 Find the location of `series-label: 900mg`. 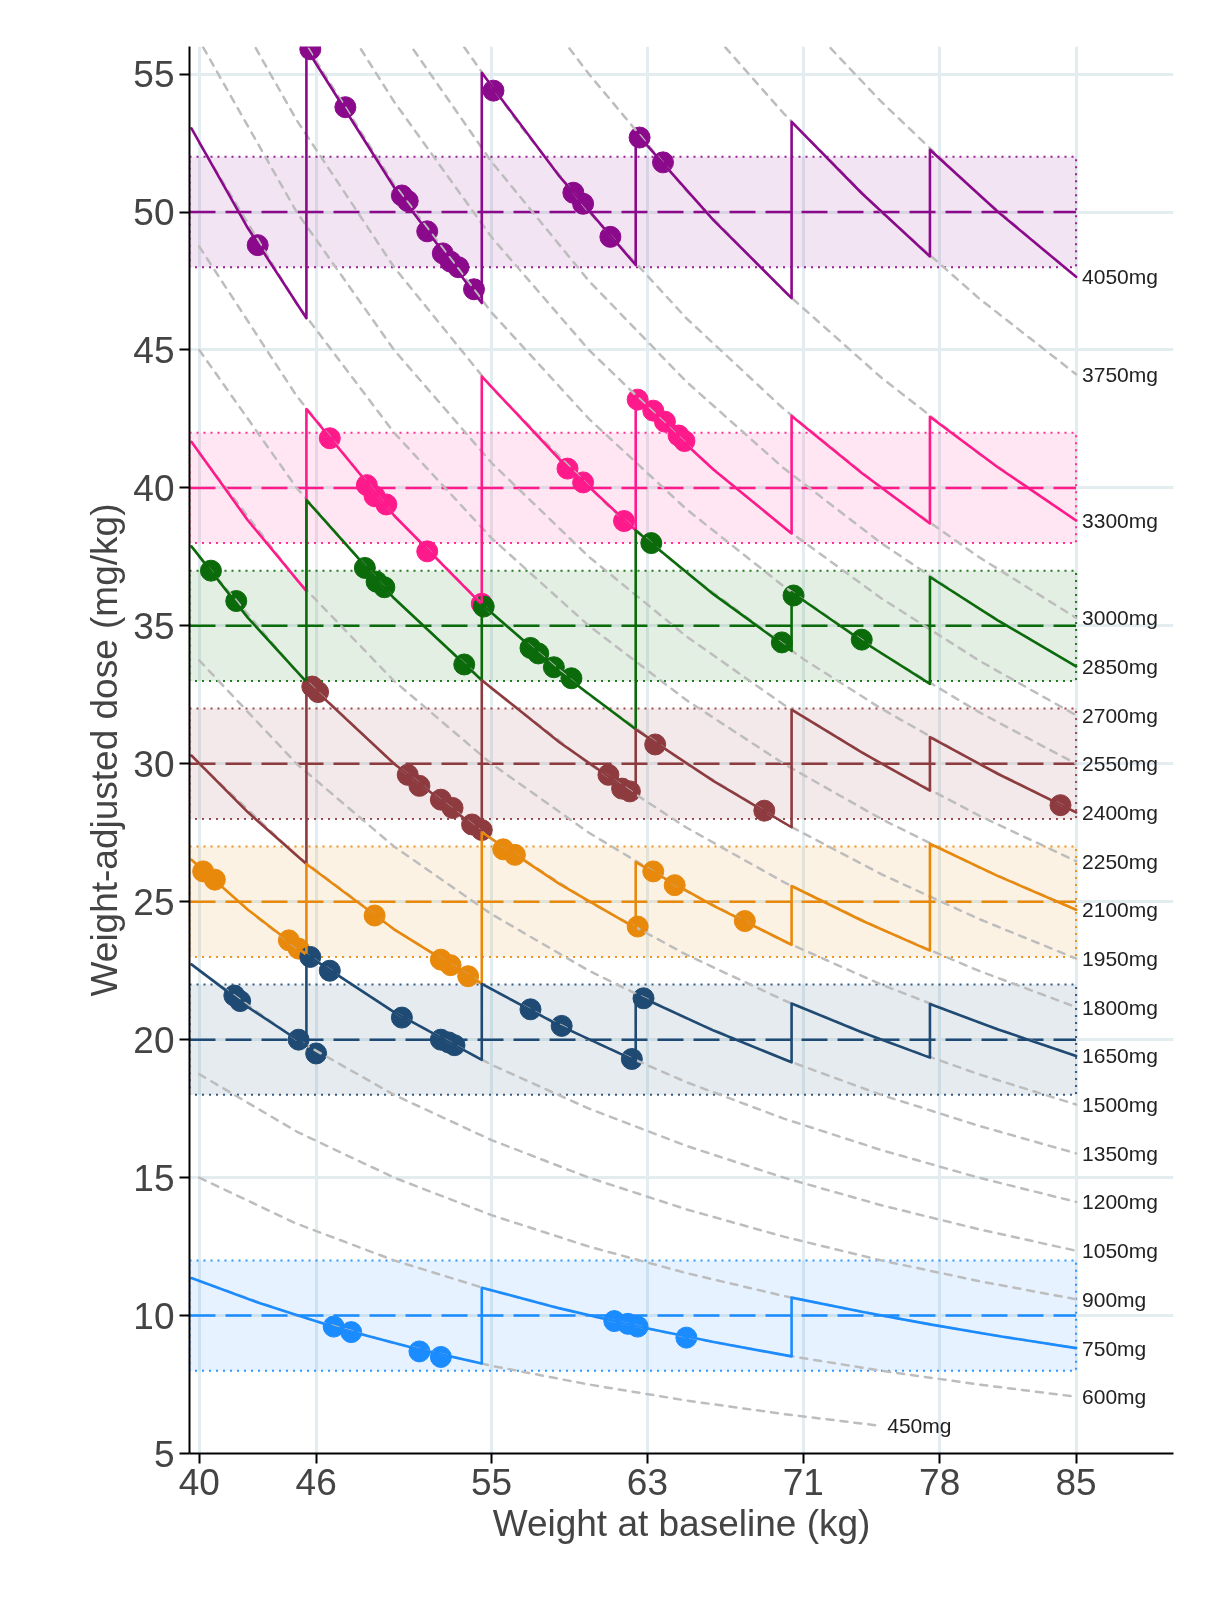

series-label: 900mg is located at coordinates (1114, 1299).